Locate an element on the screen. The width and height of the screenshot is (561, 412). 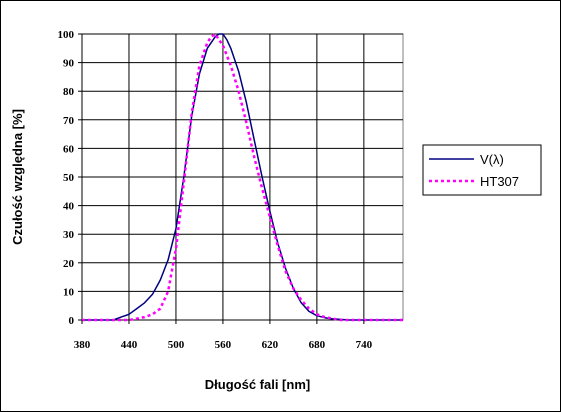
y-tick-label-70: 70 is located at coordinates (69, 121).